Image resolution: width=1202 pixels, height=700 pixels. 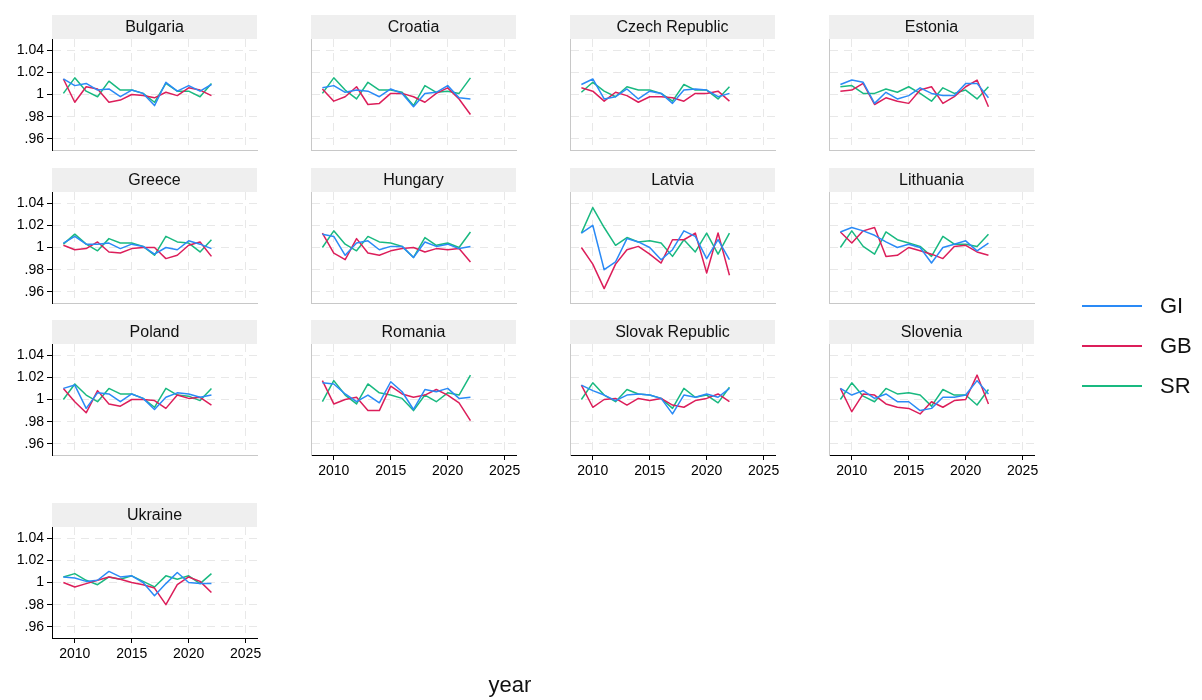 What do you see at coordinates (154, 332) in the screenshot?
I see `chart-title: Poland` at bounding box center [154, 332].